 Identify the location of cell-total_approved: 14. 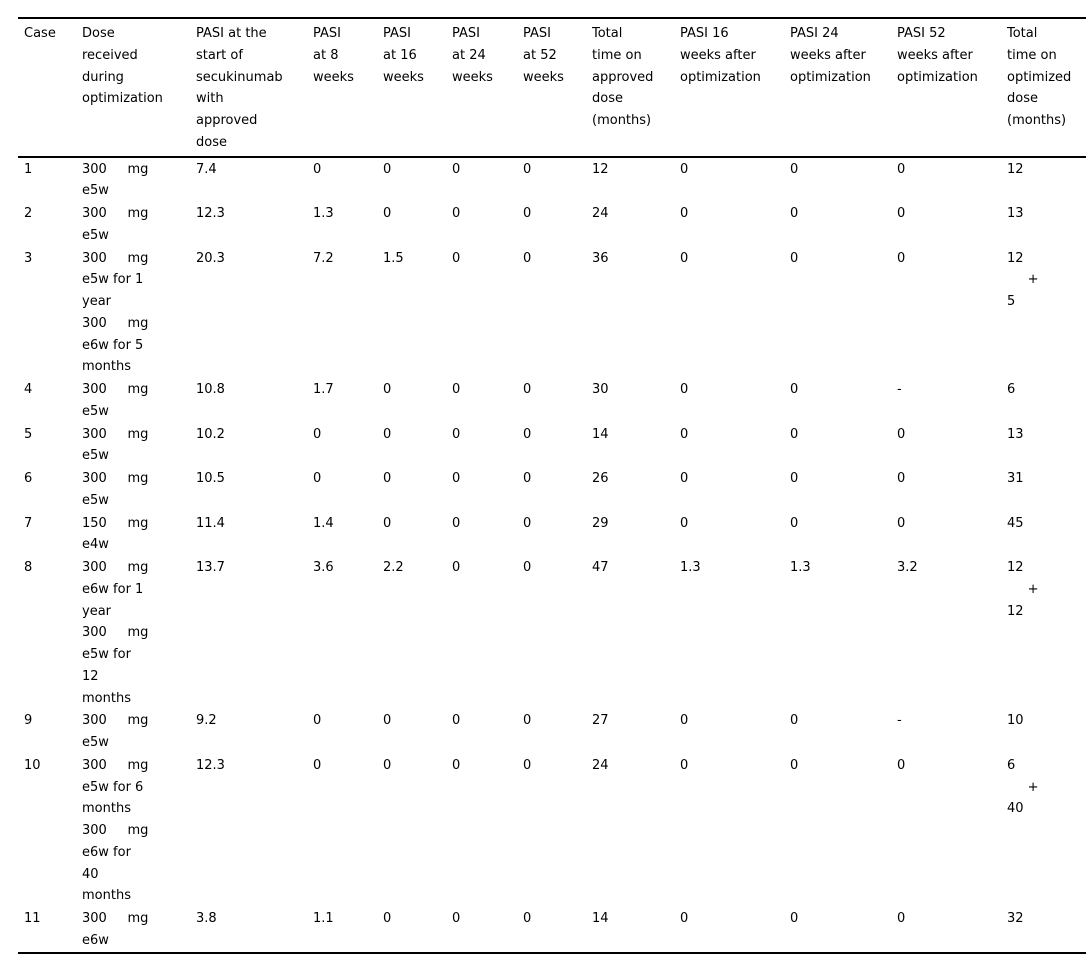
(630, 445).